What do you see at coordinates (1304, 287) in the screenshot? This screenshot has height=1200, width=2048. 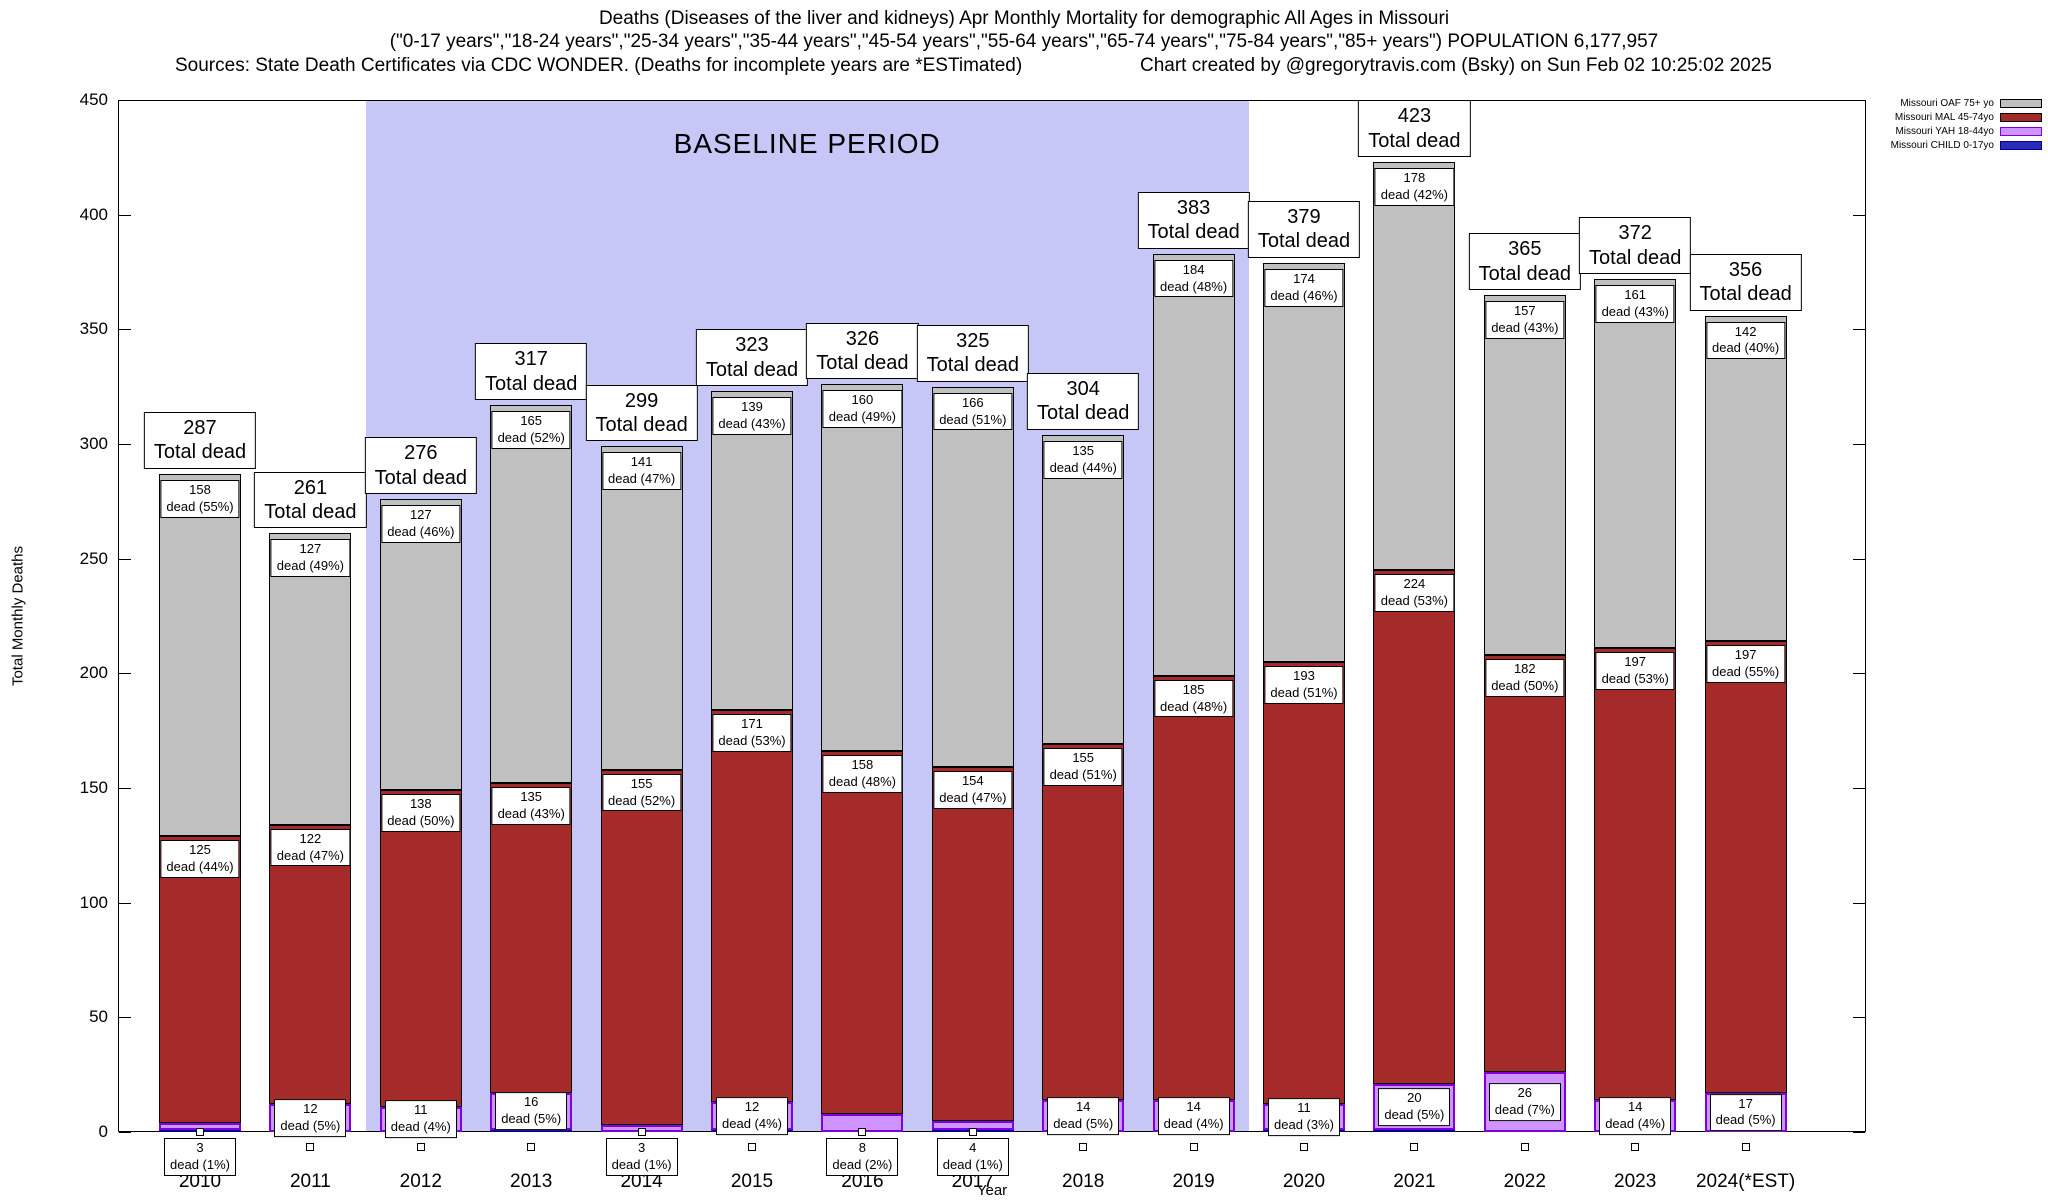 I see `oaf-segment-label: 174 dead (46%)` at bounding box center [1304, 287].